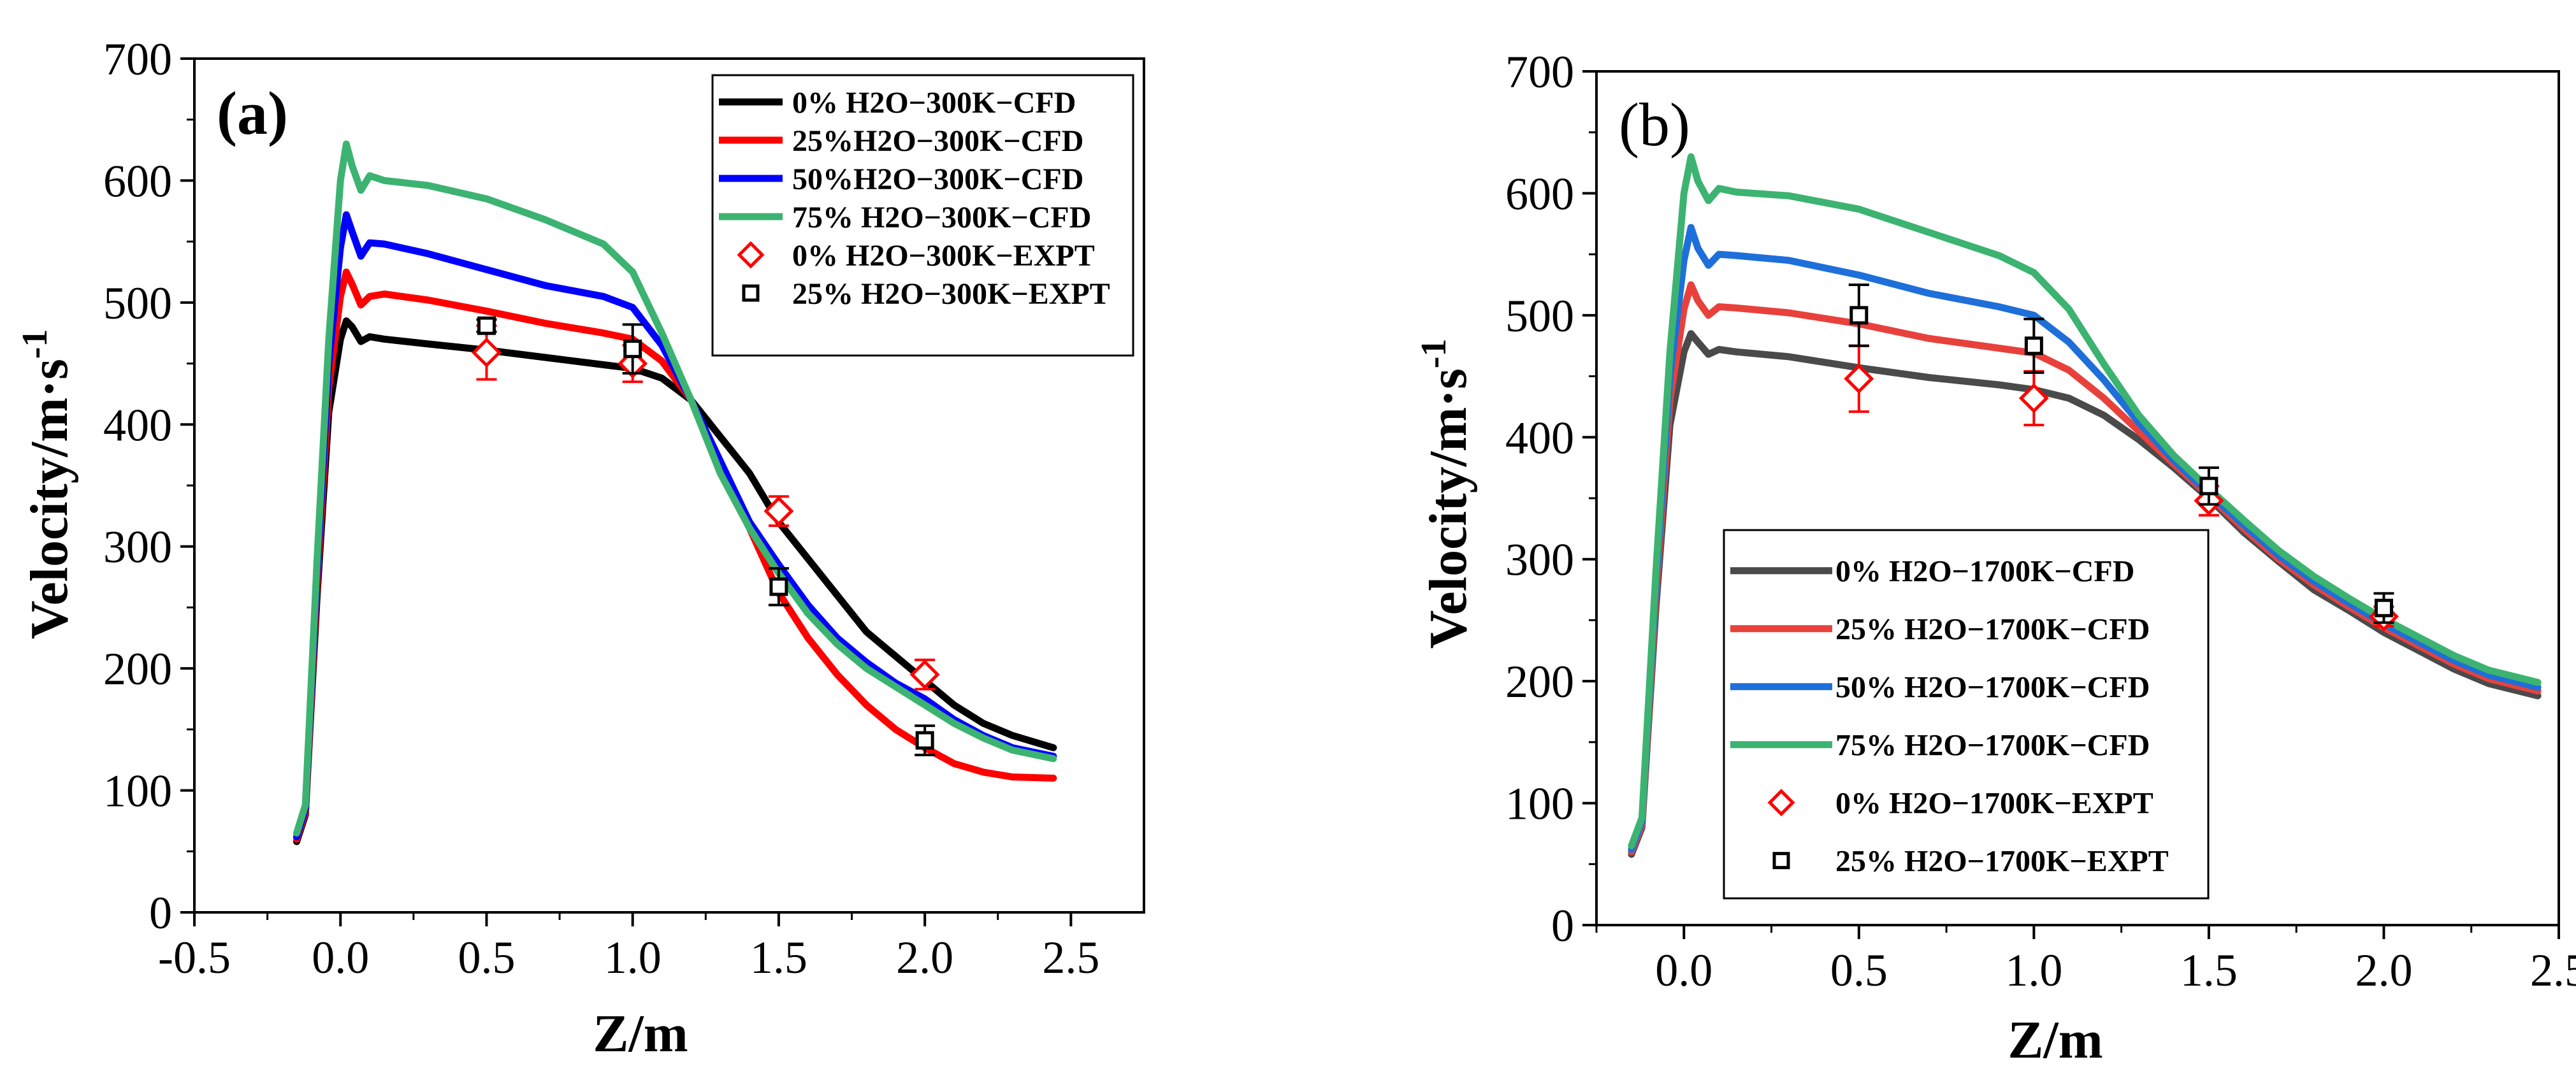 Image resolution: width=2576 pixels, height=1078 pixels. What do you see at coordinates (194, 957) in the screenshot?
I see `x-tick-label: -0.5` at bounding box center [194, 957].